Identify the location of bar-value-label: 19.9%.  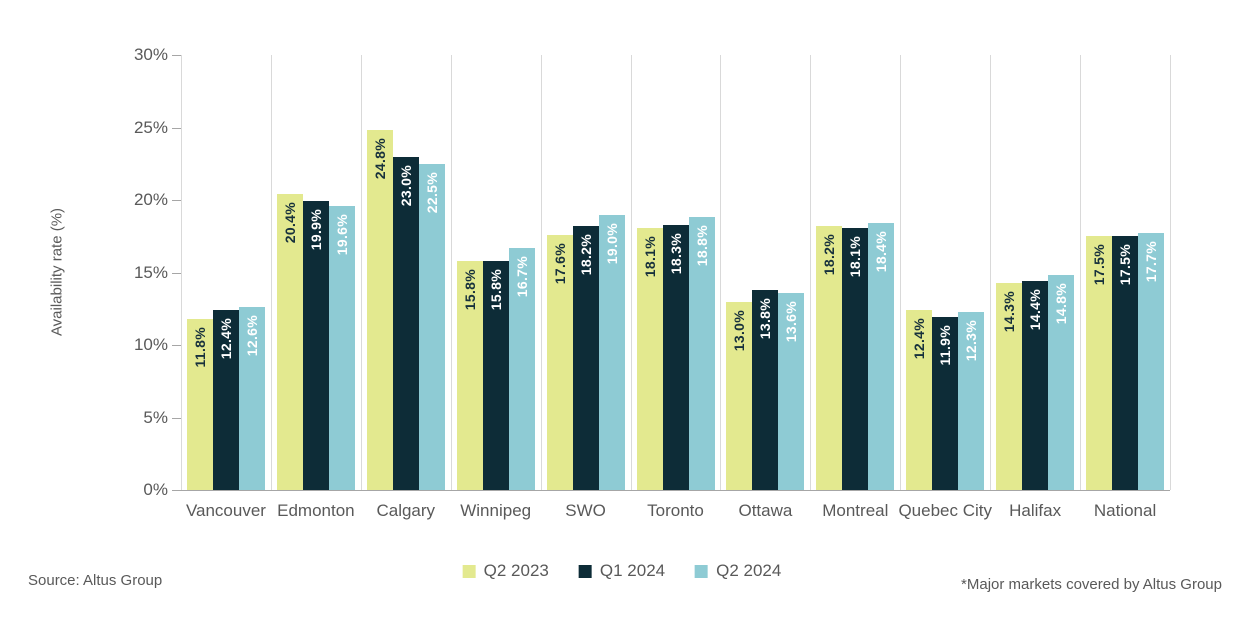
(315, 230).